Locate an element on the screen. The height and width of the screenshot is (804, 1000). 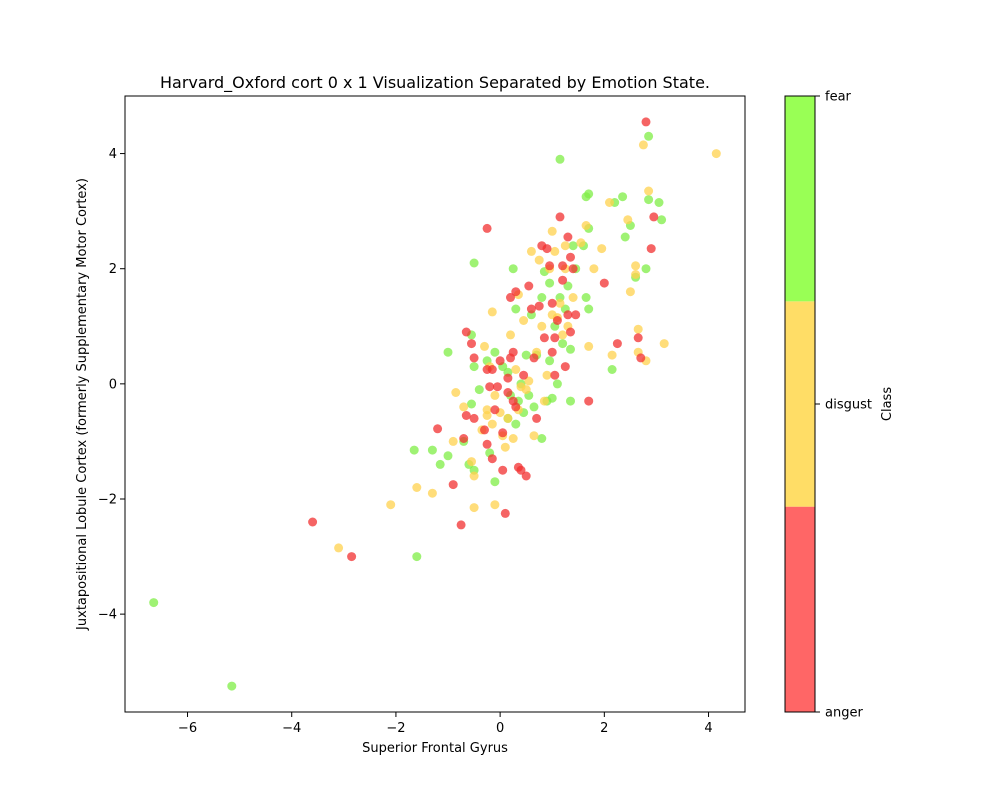
y-axis: −4 −2 0 2 4 is located at coordinates (111, 385).